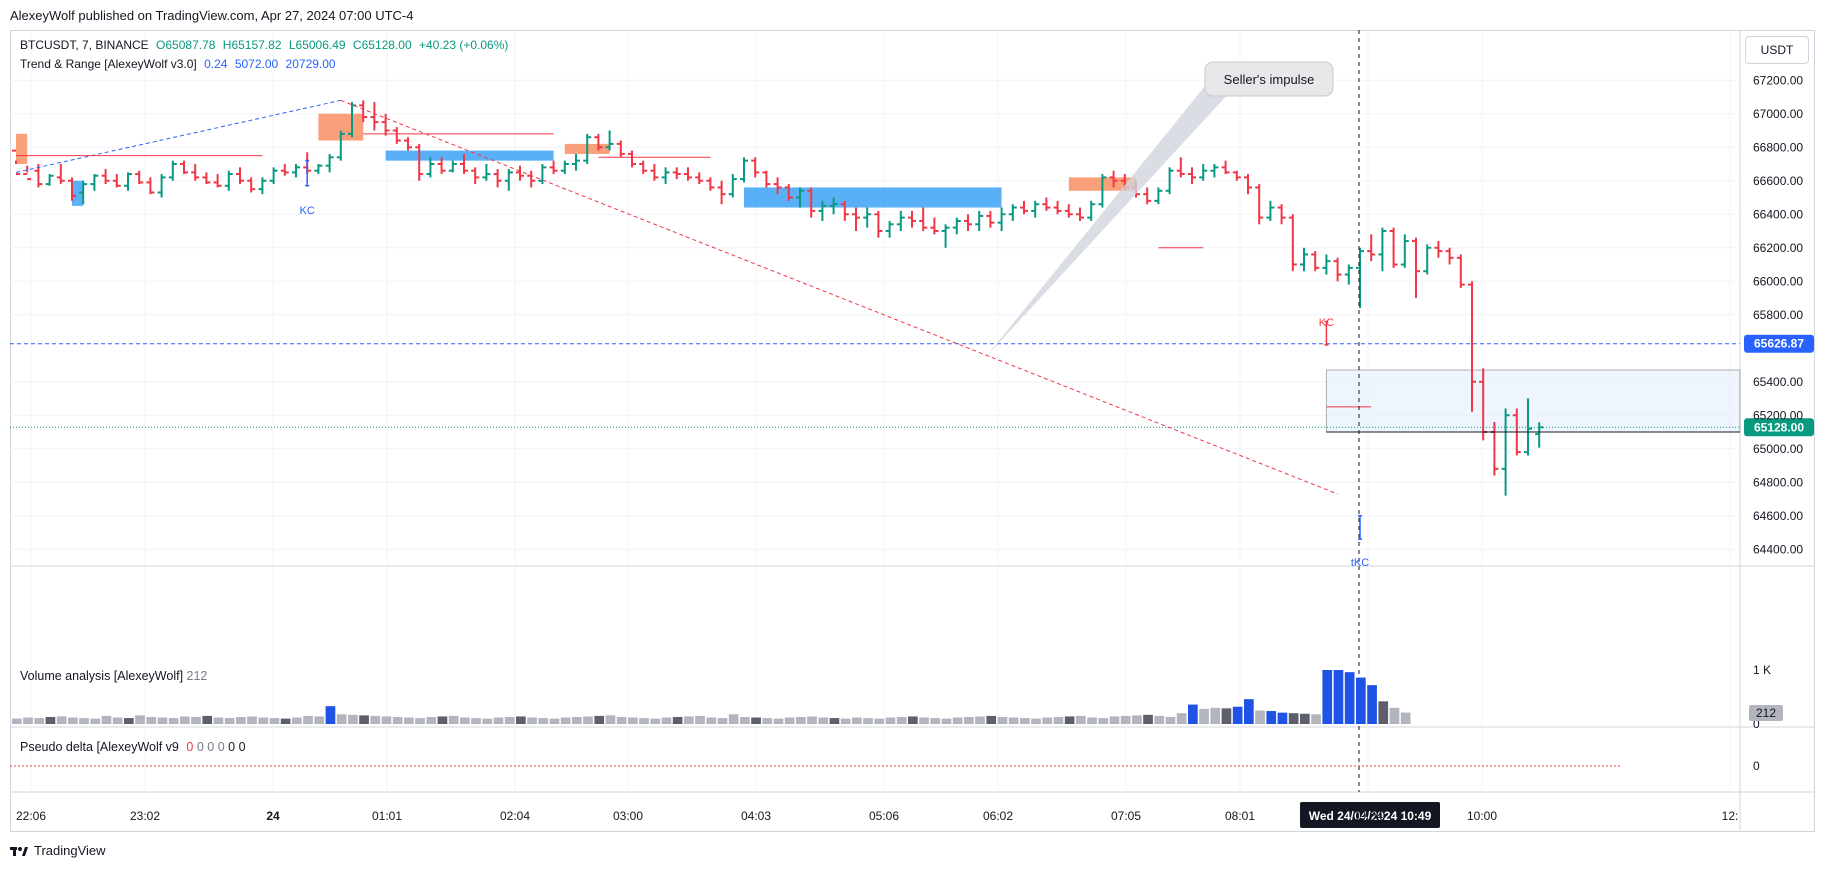 This screenshot has width=1825, height=870. Describe the element at coordinates (1778, 248) in the screenshot. I see `y-tick-label: 66200.00` at that location.